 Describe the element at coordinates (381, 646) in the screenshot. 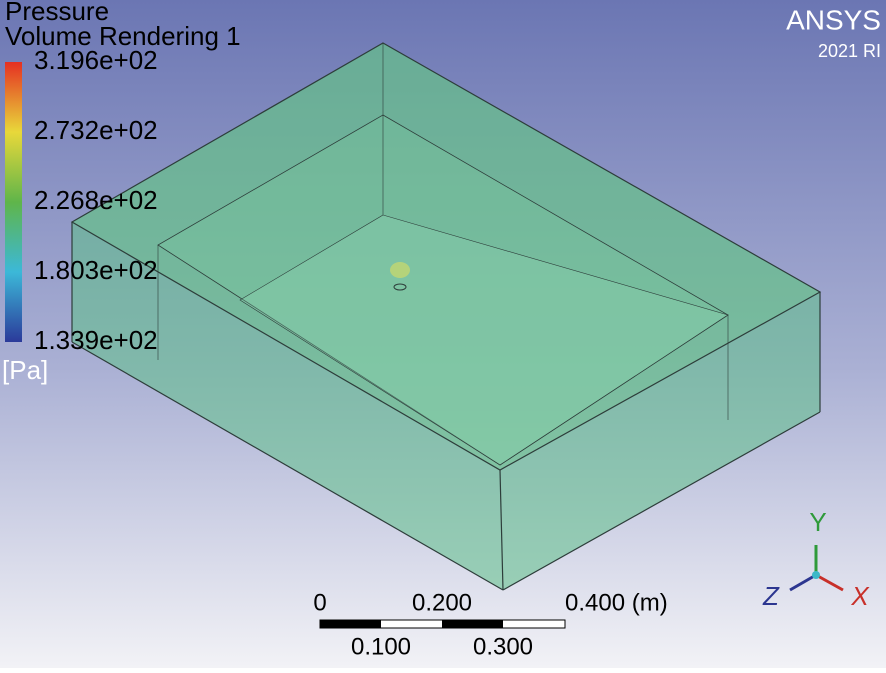

I see `scale-label: 0.100` at that location.